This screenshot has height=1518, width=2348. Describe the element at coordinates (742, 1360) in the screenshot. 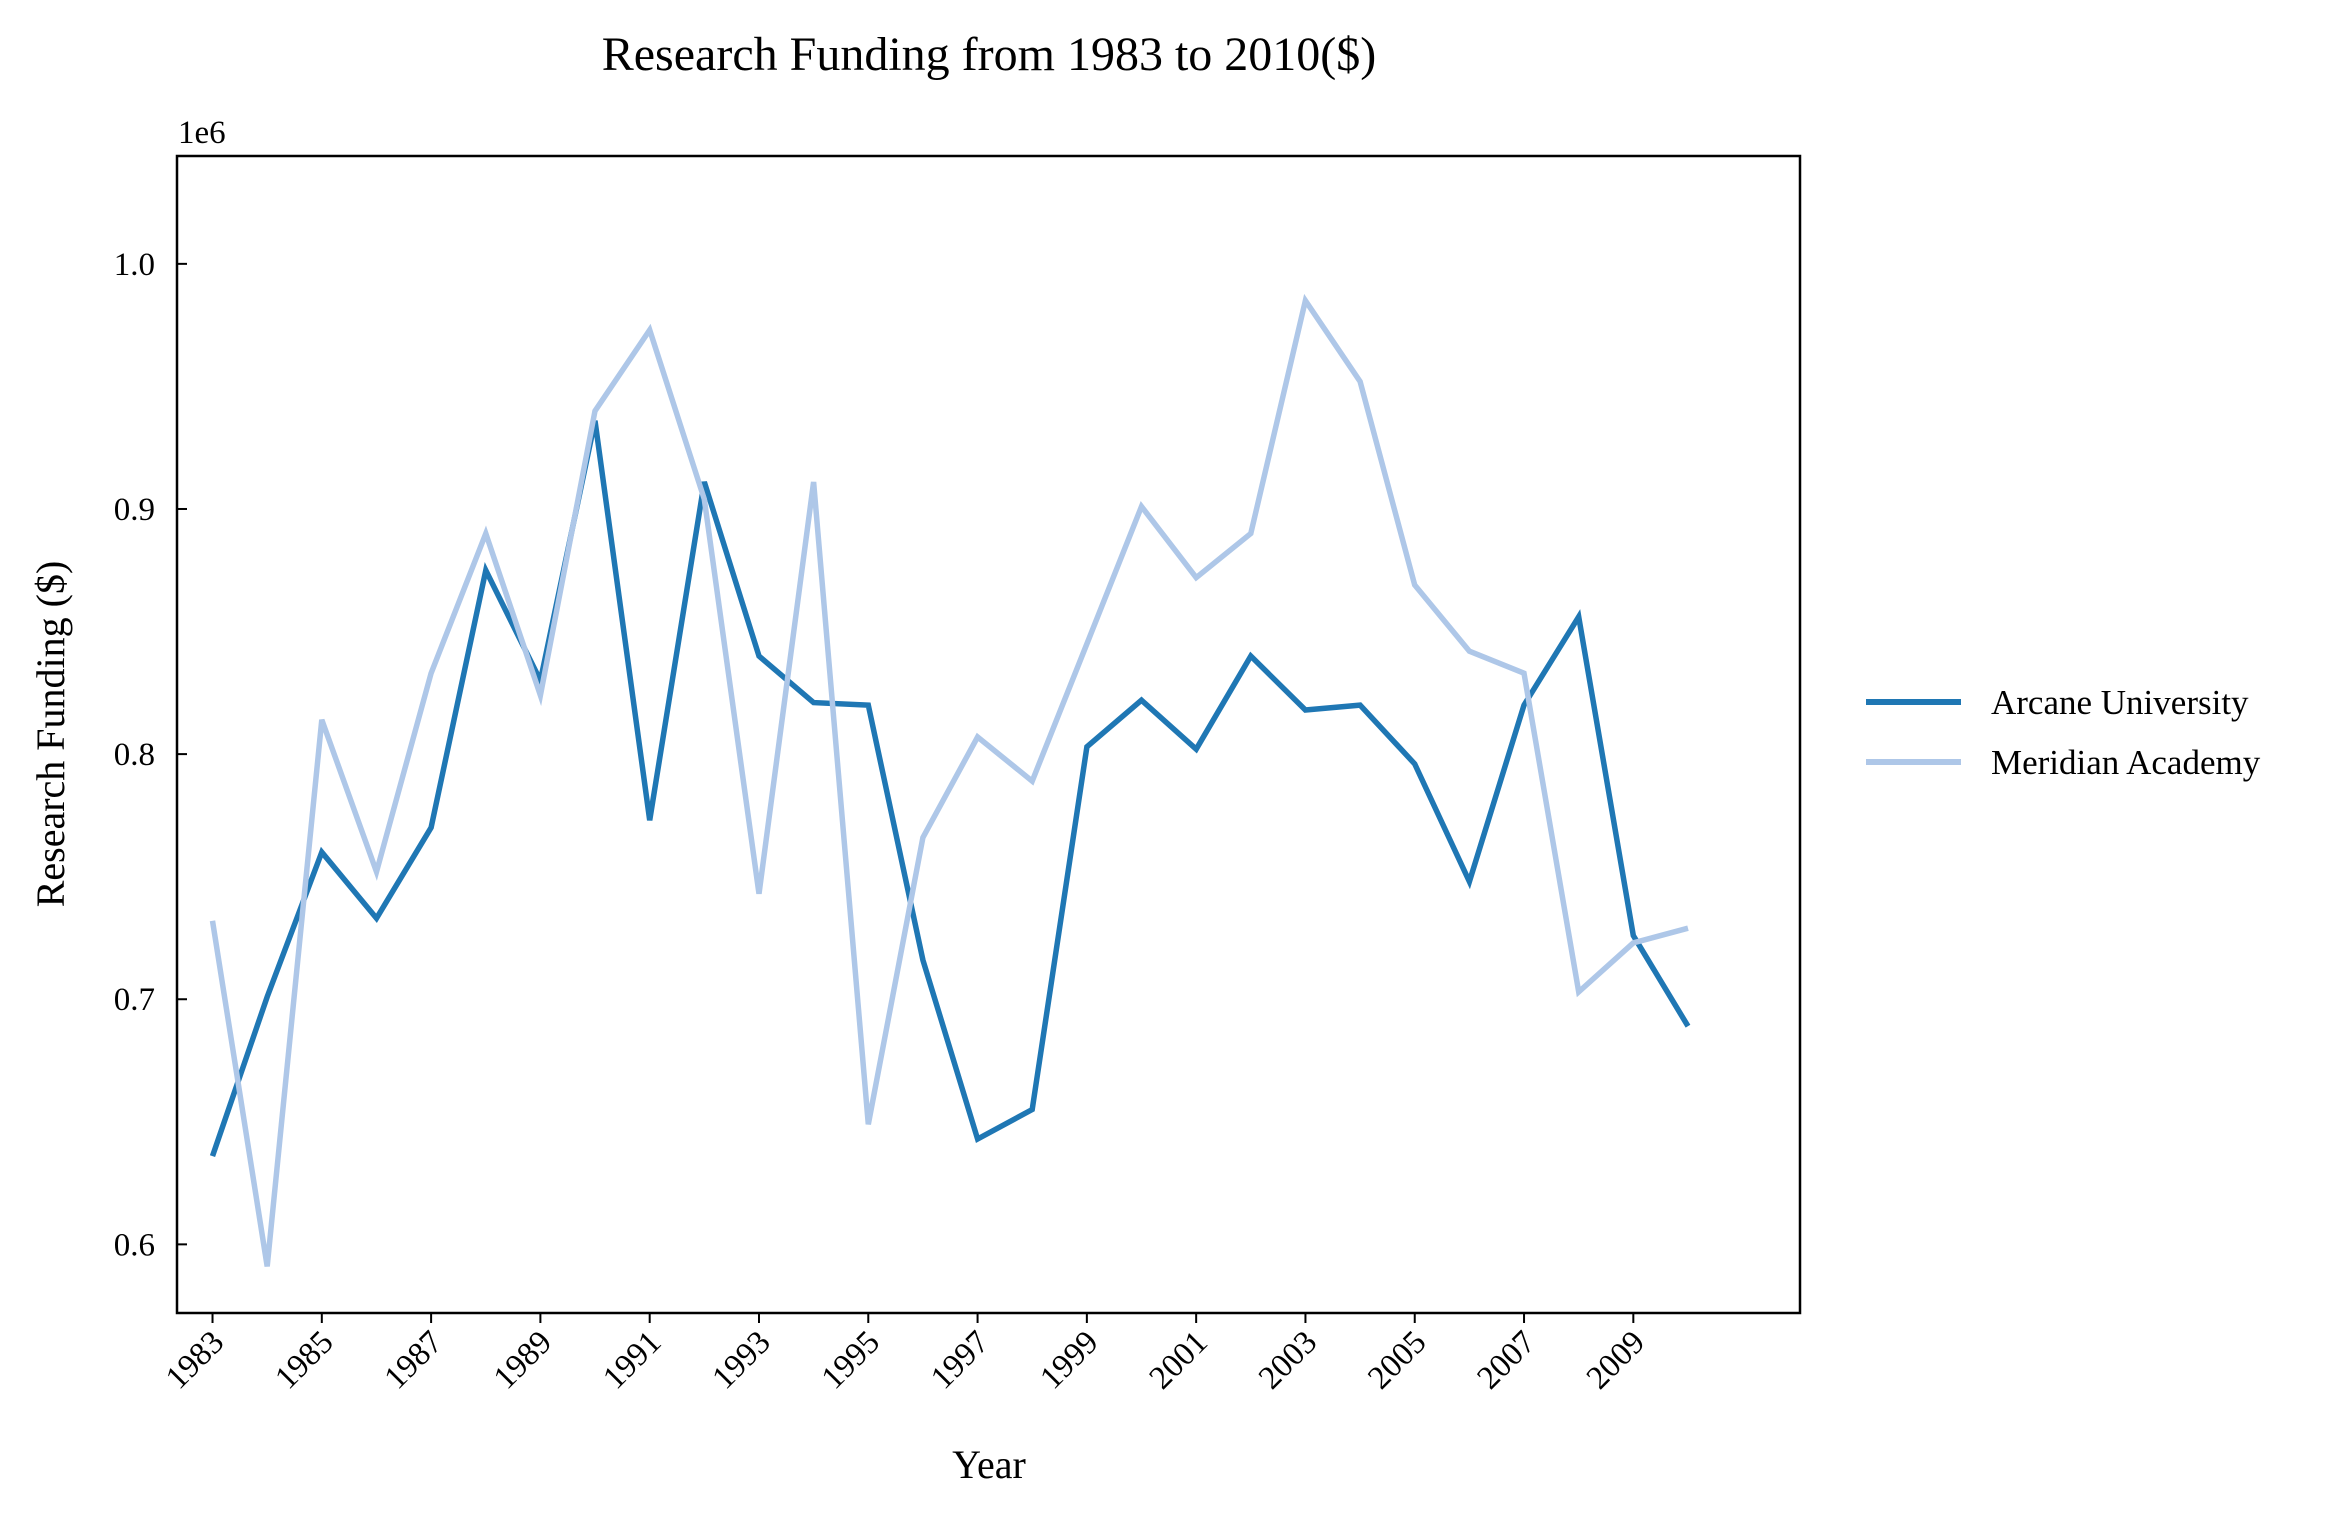

I see `x-tick-label: 1993` at that location.